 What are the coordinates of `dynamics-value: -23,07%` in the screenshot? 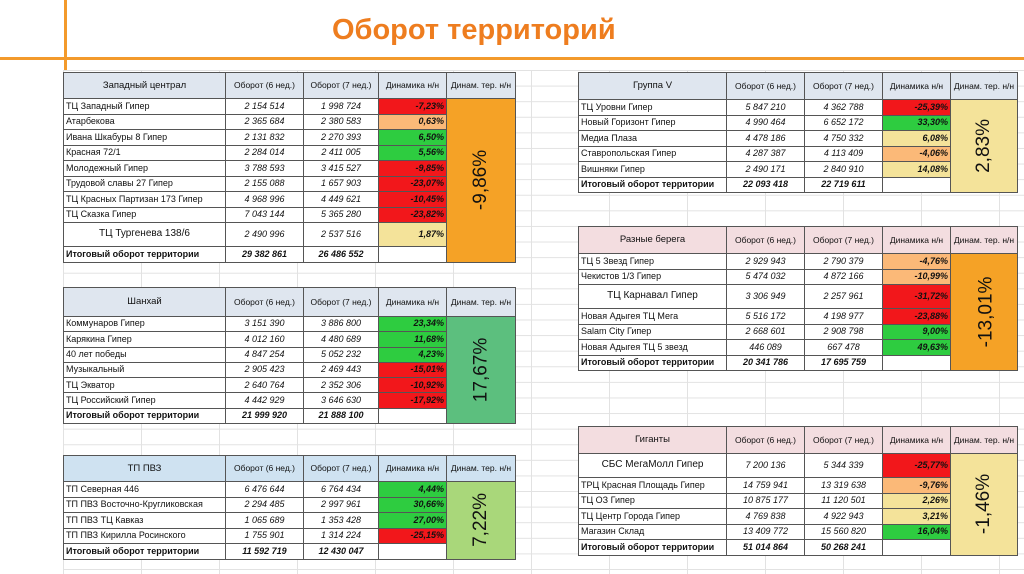 It's located at (412, 183).